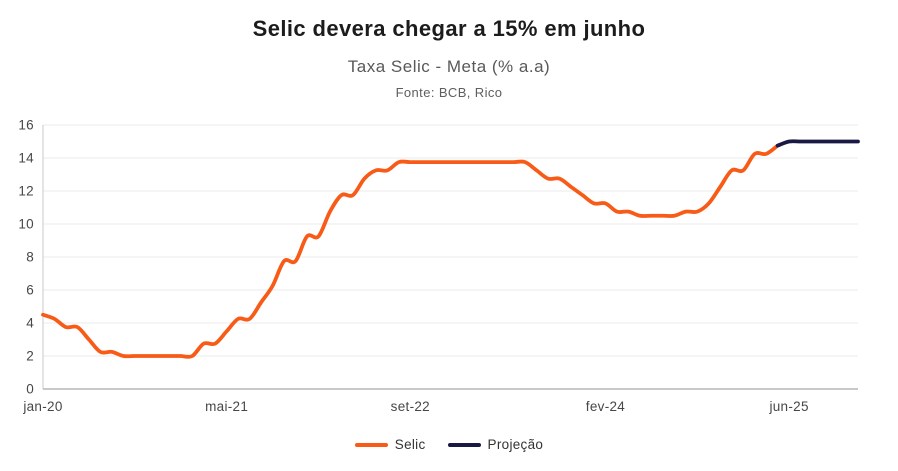 The height and width of the screenshot is (471, 898). Describe the element at coordinates (788, 406) in the screenshot. I see `x-tick-label: jun-25` at that location.